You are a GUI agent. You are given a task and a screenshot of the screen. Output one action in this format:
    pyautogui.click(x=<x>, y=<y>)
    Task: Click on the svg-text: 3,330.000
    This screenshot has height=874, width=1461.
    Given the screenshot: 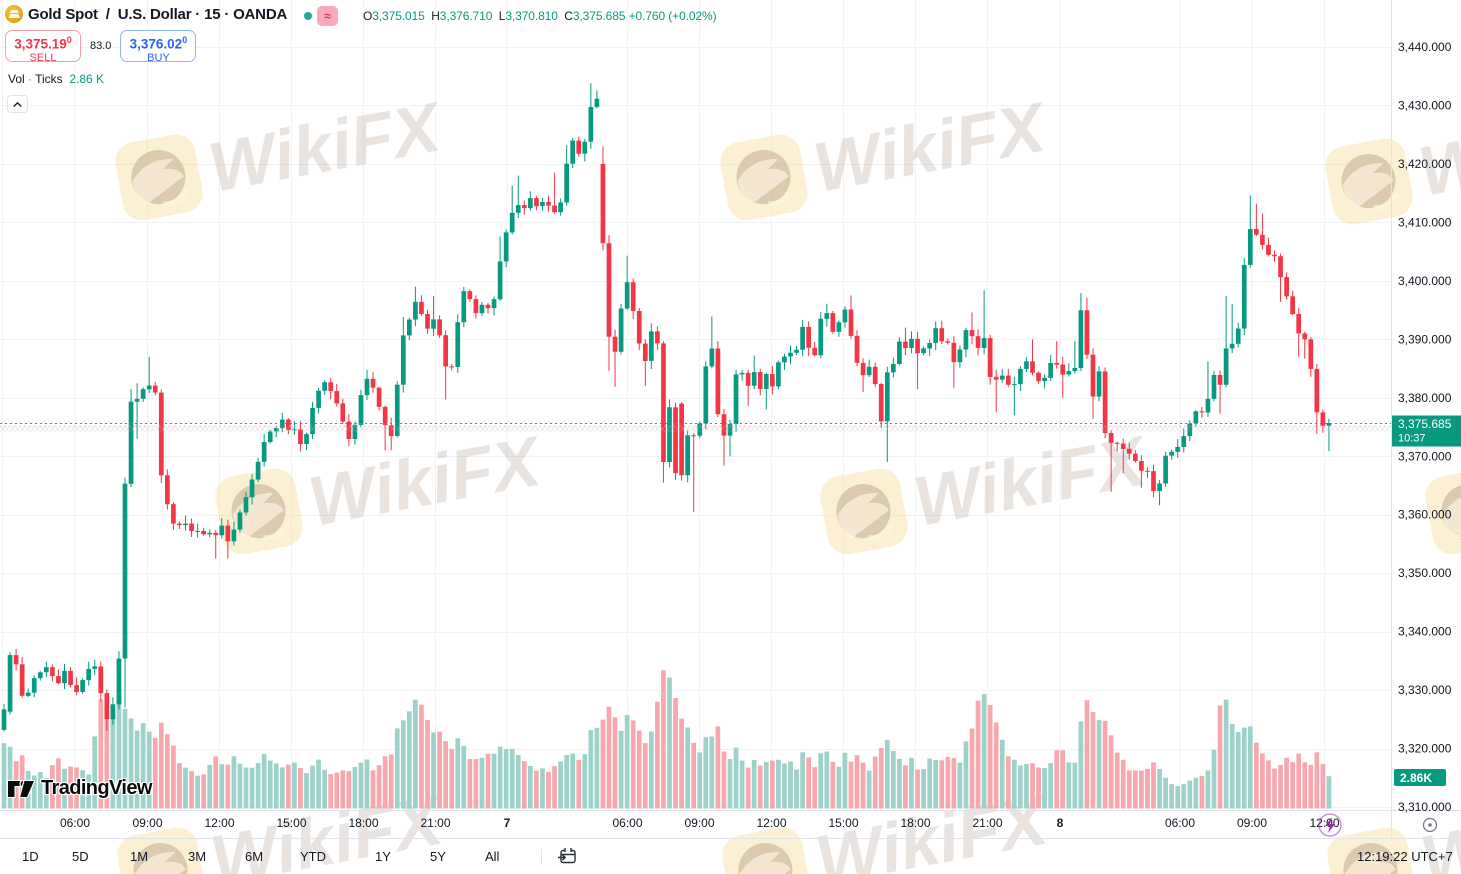 What is the action you would take?
    pyautogui.click(x=1425, y=690)
    